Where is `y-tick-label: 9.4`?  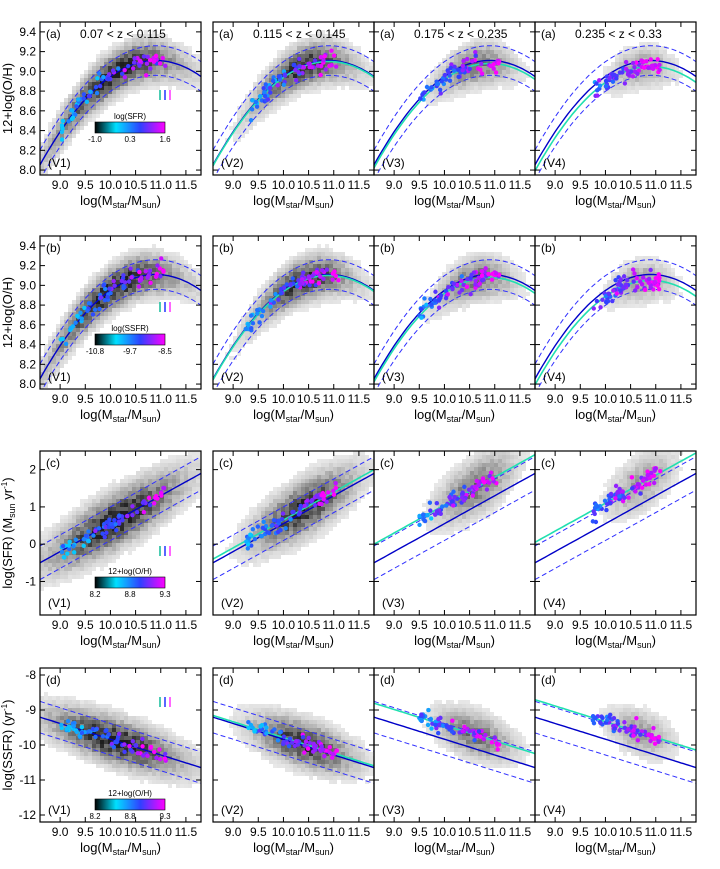
y-tick-label: 9.4 is located at coordinates (27, 246).